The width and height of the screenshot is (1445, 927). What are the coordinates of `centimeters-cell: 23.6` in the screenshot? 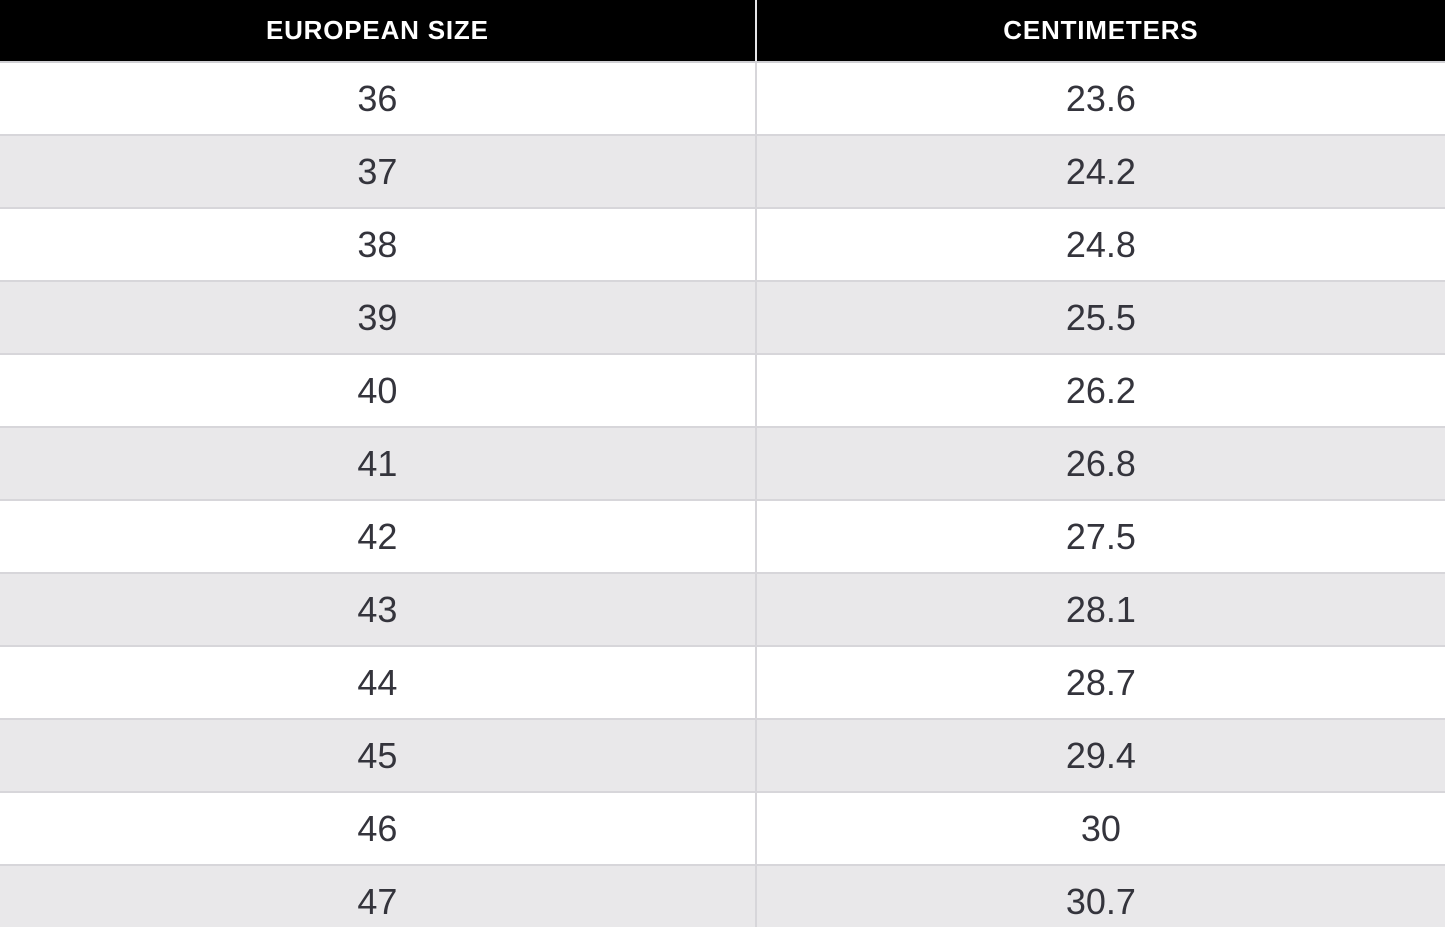 It's located at (1100, 99).